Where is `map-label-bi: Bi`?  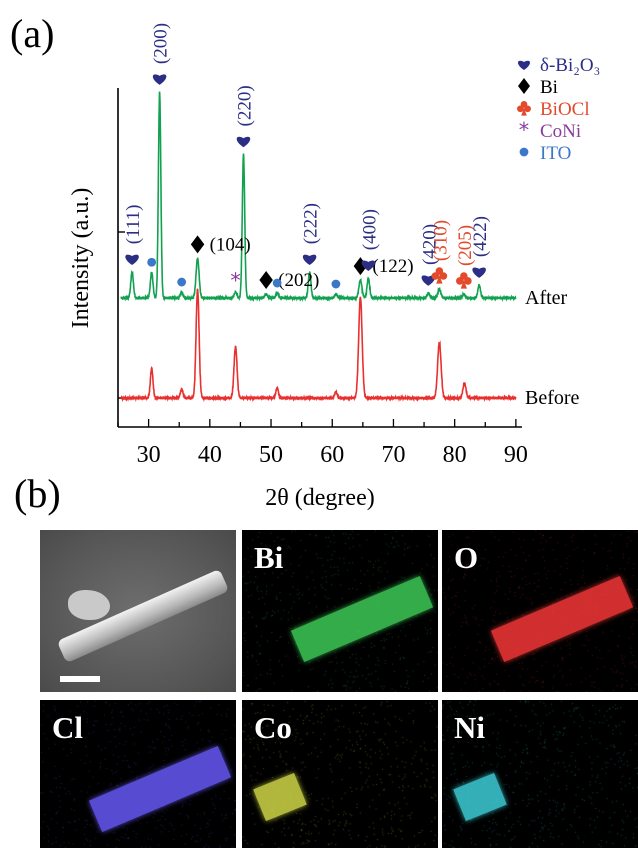
map-label-bi: Bi is located at coordinates (268, 558).